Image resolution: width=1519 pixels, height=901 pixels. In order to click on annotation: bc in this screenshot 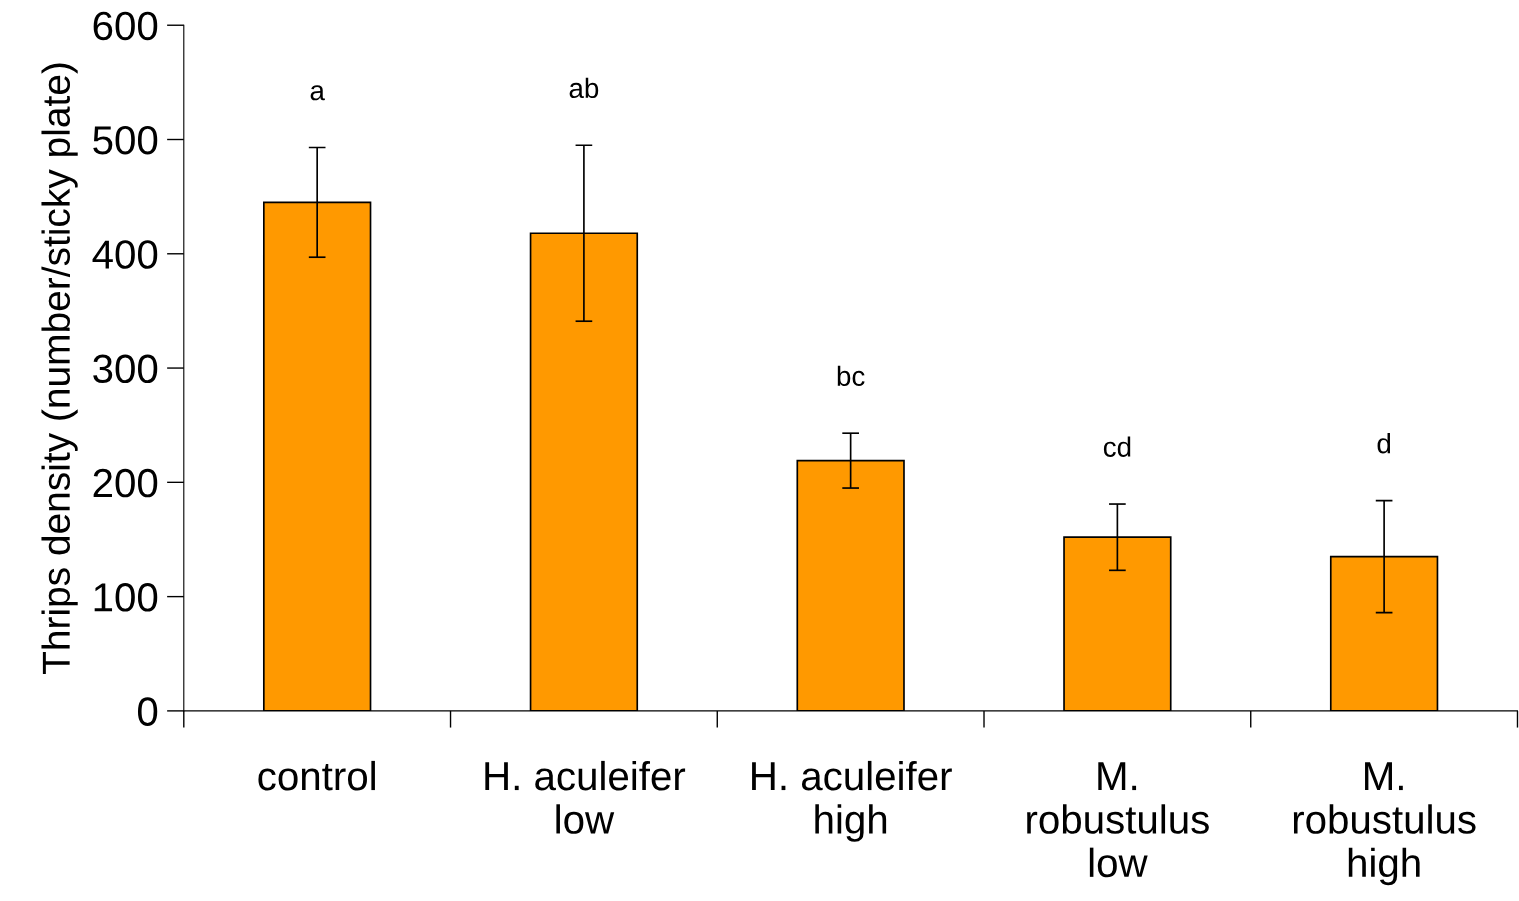, I will do `click(851, 376)`.